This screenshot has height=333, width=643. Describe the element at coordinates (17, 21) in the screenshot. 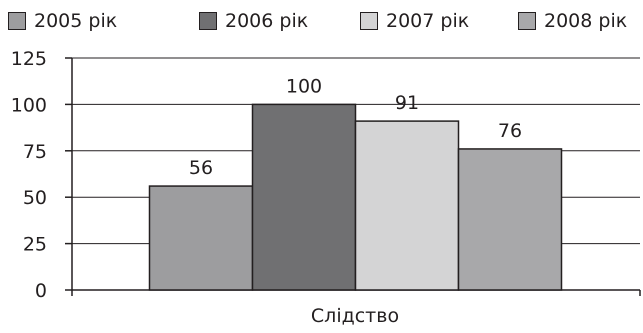

I see `legend-swatch-2005` at that location.